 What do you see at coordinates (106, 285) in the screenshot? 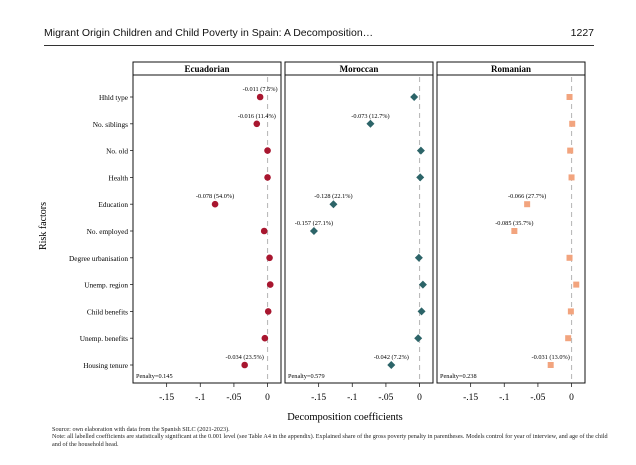
I see `category-label: Unemp. region` at bounding box center [106, 285].